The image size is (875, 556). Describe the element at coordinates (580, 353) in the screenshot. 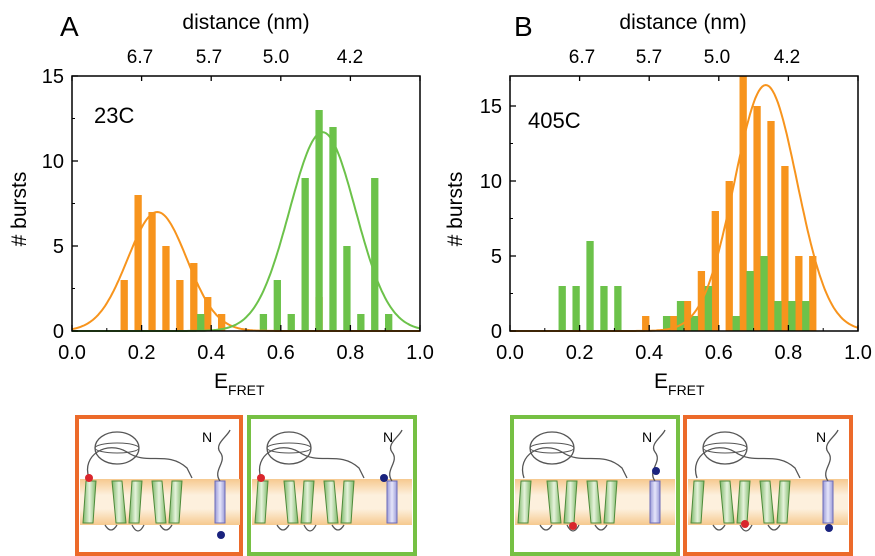

I see `x-tick-label: 0.2` at that location.